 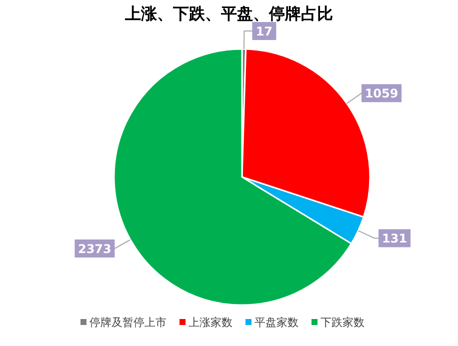 I want to click on legend-label: 停牌及暂停上市, so click(x=128, y=322).